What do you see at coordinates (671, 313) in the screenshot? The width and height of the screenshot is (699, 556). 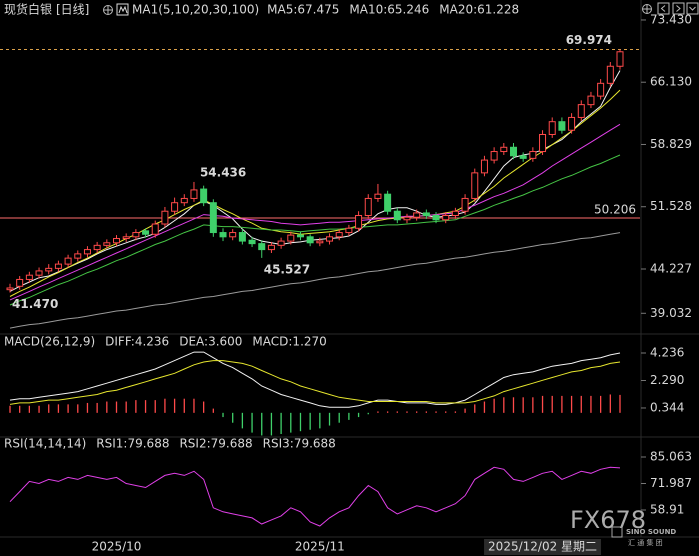 I see `y-tick-label: 39.032` at bounding box center [671, 313].